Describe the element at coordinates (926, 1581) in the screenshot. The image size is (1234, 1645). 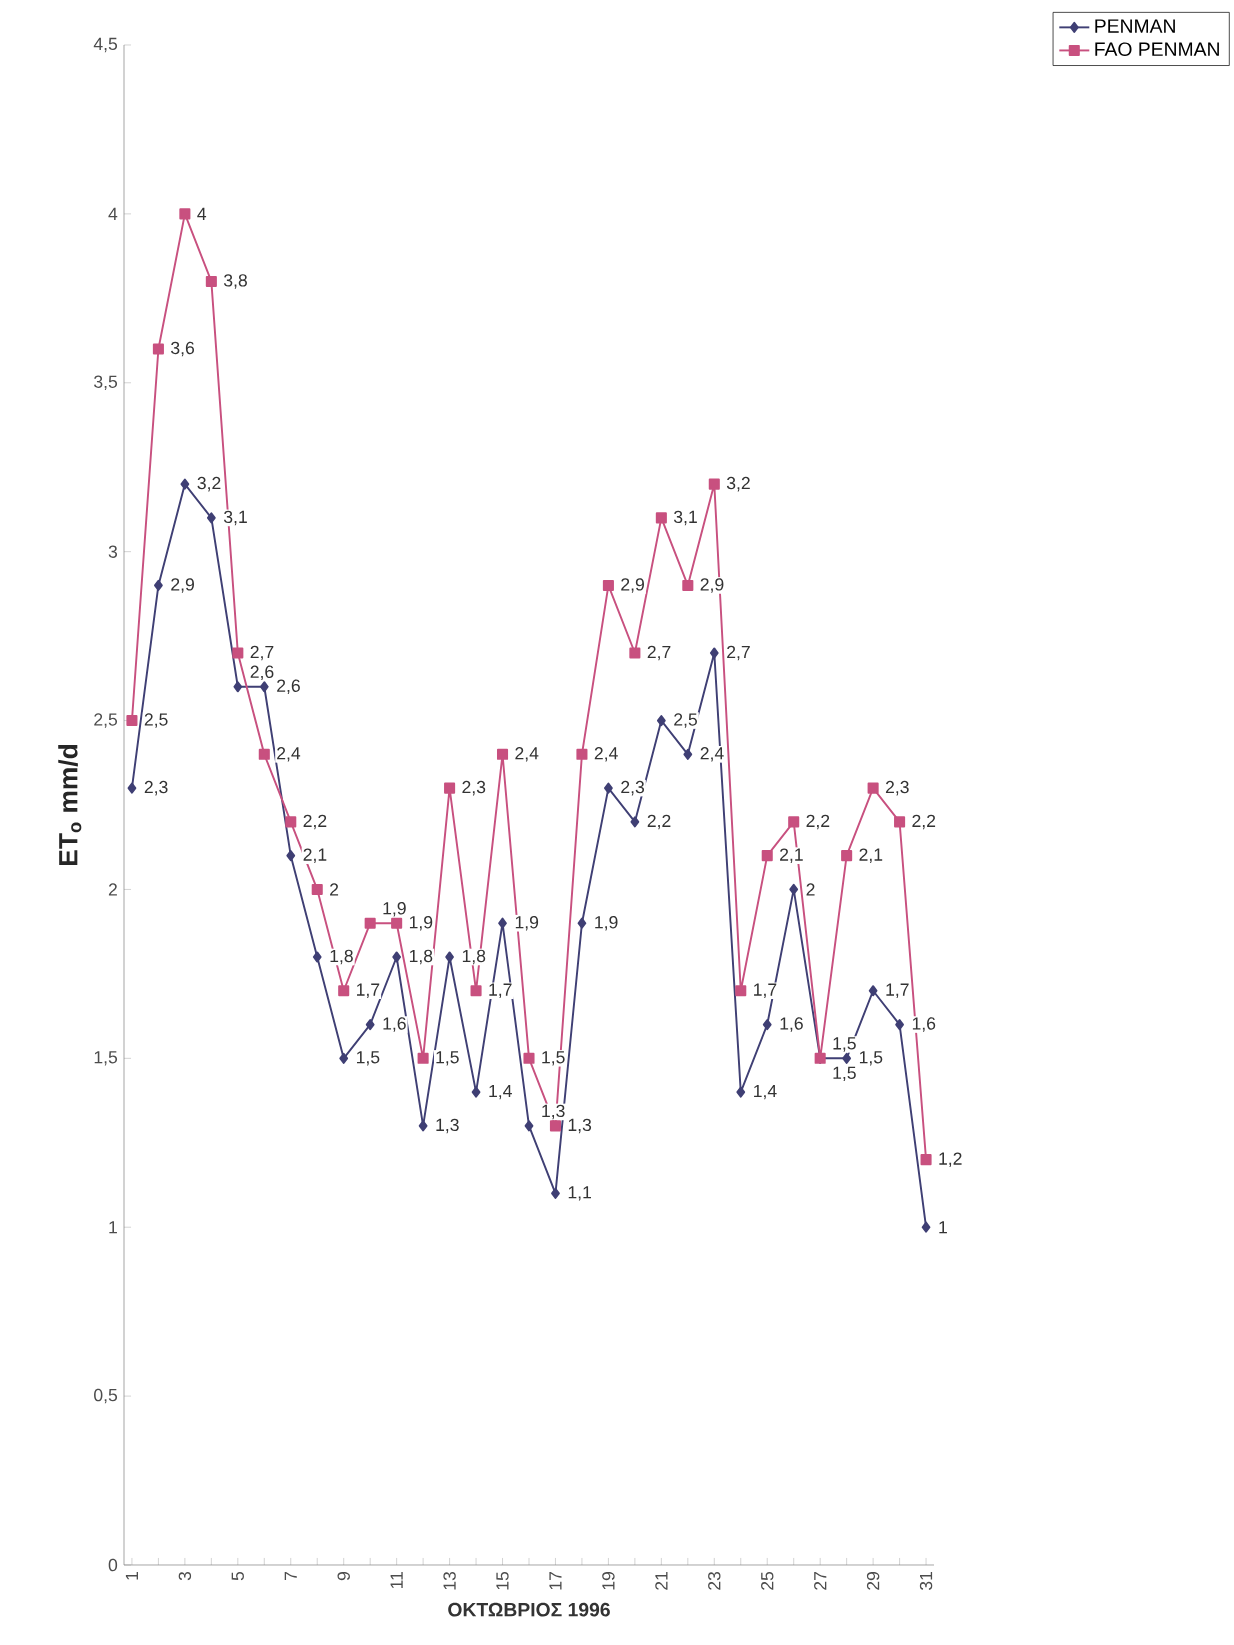
I see `x-tick-label: 31` at that location.